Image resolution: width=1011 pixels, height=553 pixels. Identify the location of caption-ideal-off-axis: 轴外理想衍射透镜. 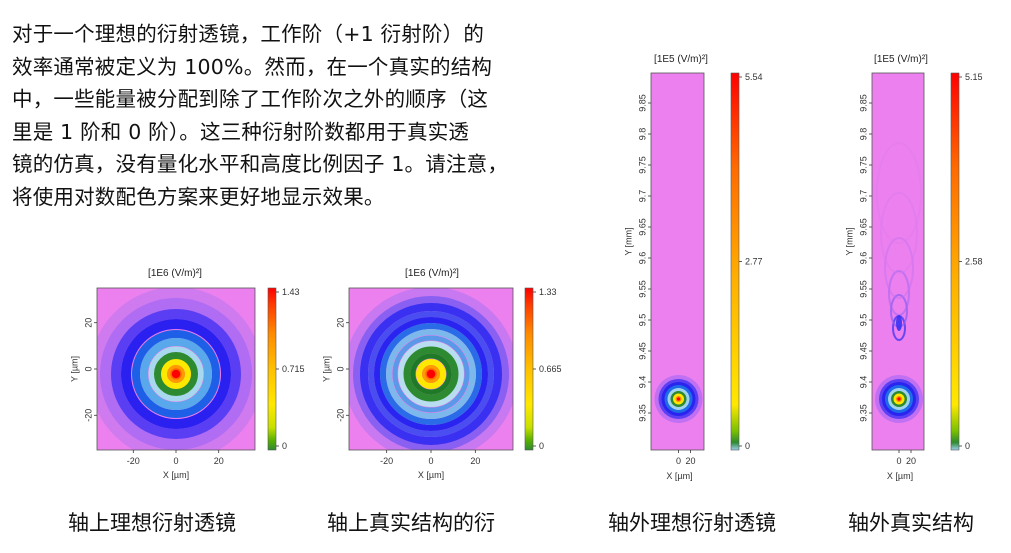
(692, 523).